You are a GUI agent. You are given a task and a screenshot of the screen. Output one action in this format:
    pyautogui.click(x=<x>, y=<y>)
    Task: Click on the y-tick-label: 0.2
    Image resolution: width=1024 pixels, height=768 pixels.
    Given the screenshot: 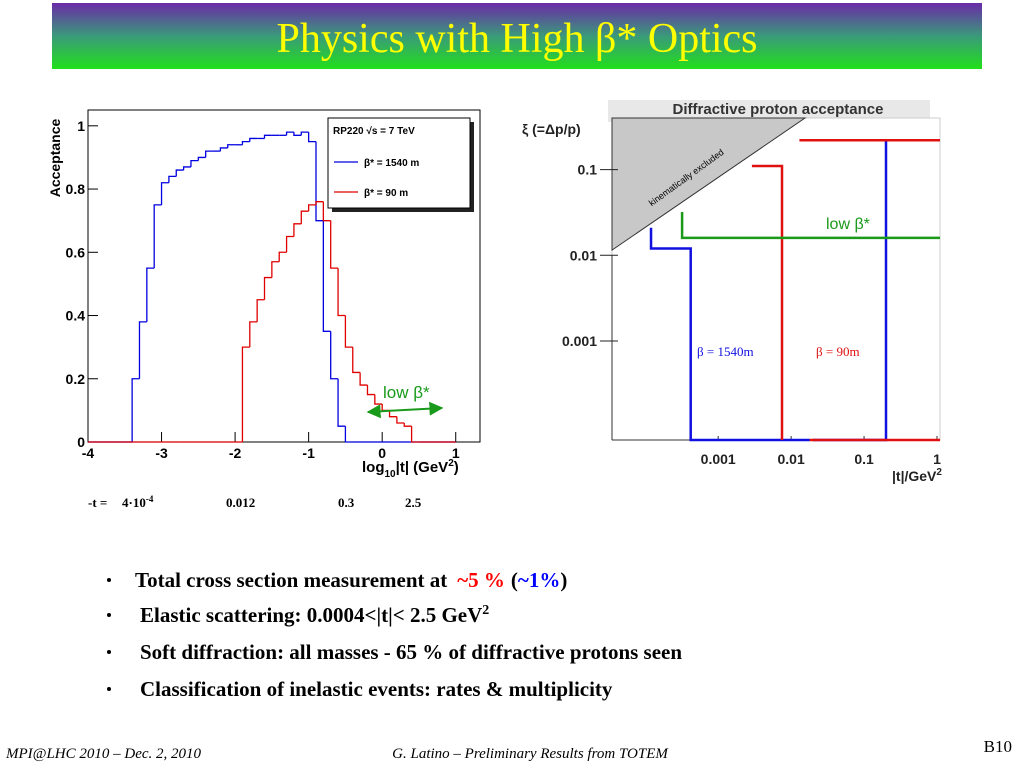 What is the action you would take?
    pyautogui.click(x=76, y=379)
    